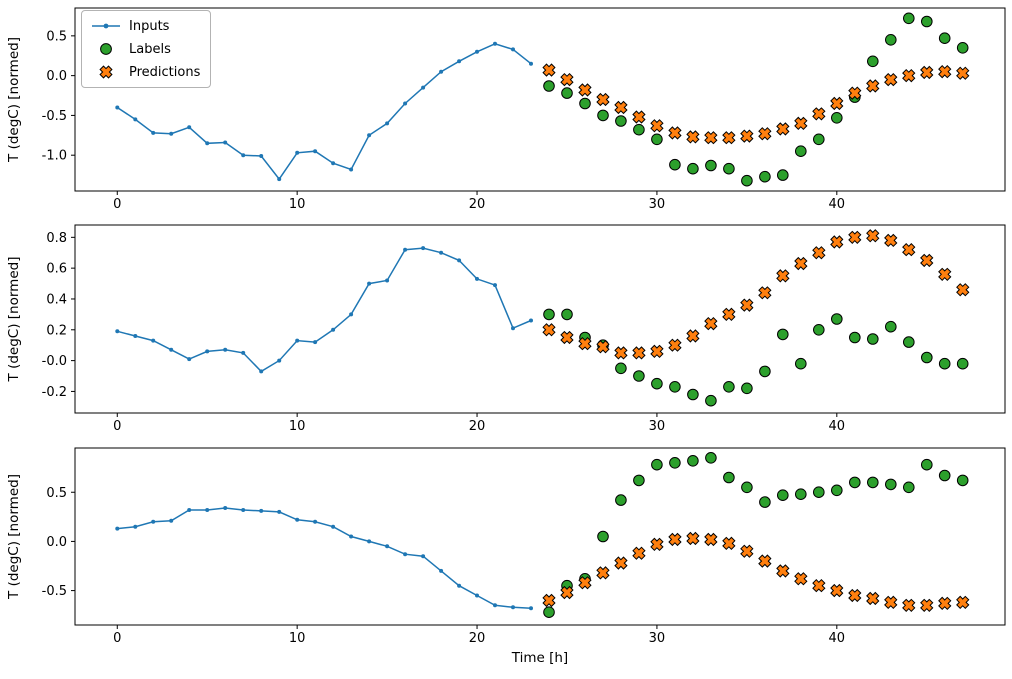 This screenshot has height=679, width=1012. What do you see at coordinates (54, 156) in the screenshot?
I see `y-tick-label: -1.0` at bounding box center [54, 156].